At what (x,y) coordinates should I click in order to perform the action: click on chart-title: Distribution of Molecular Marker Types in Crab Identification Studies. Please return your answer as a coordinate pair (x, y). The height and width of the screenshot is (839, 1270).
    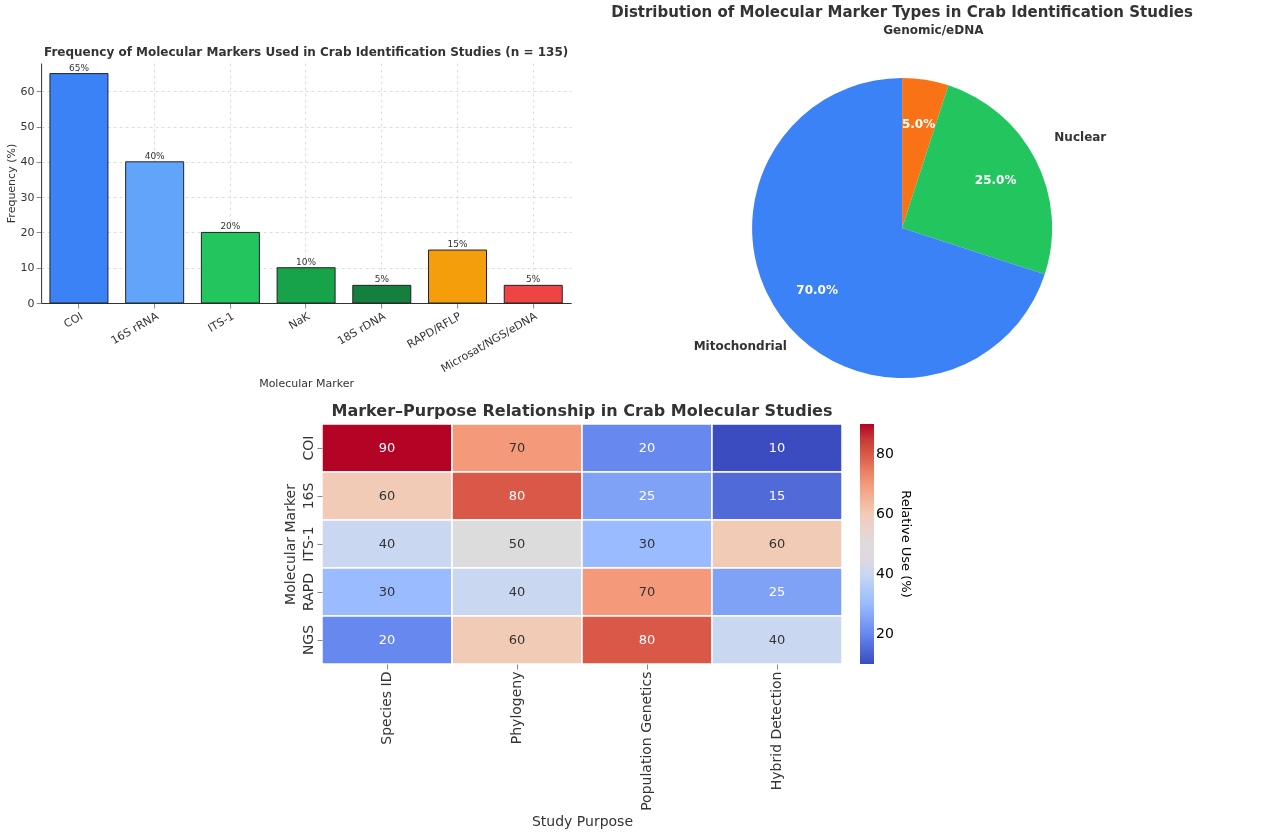
    Looking at the image, I should click on (902, 12).